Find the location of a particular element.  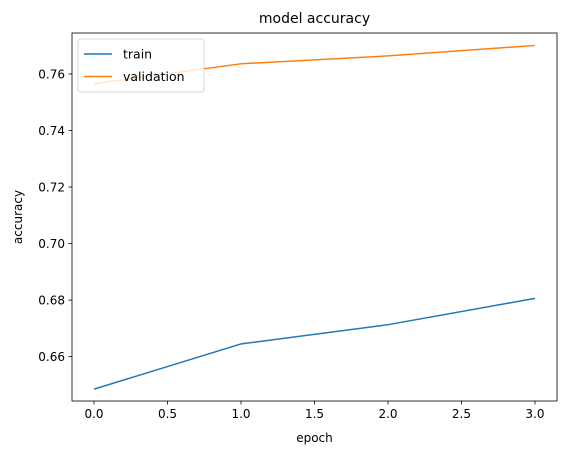

legend-box is located at coordinates (141, 65).